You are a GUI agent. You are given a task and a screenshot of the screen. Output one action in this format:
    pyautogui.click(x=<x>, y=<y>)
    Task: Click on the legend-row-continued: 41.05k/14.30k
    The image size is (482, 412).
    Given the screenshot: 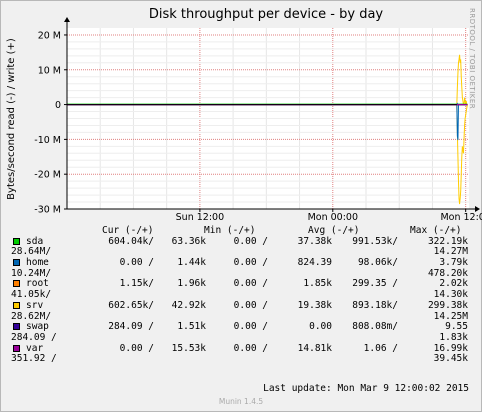 What is the action you would take?
    pyautogui.click(x=241, y=295)
    